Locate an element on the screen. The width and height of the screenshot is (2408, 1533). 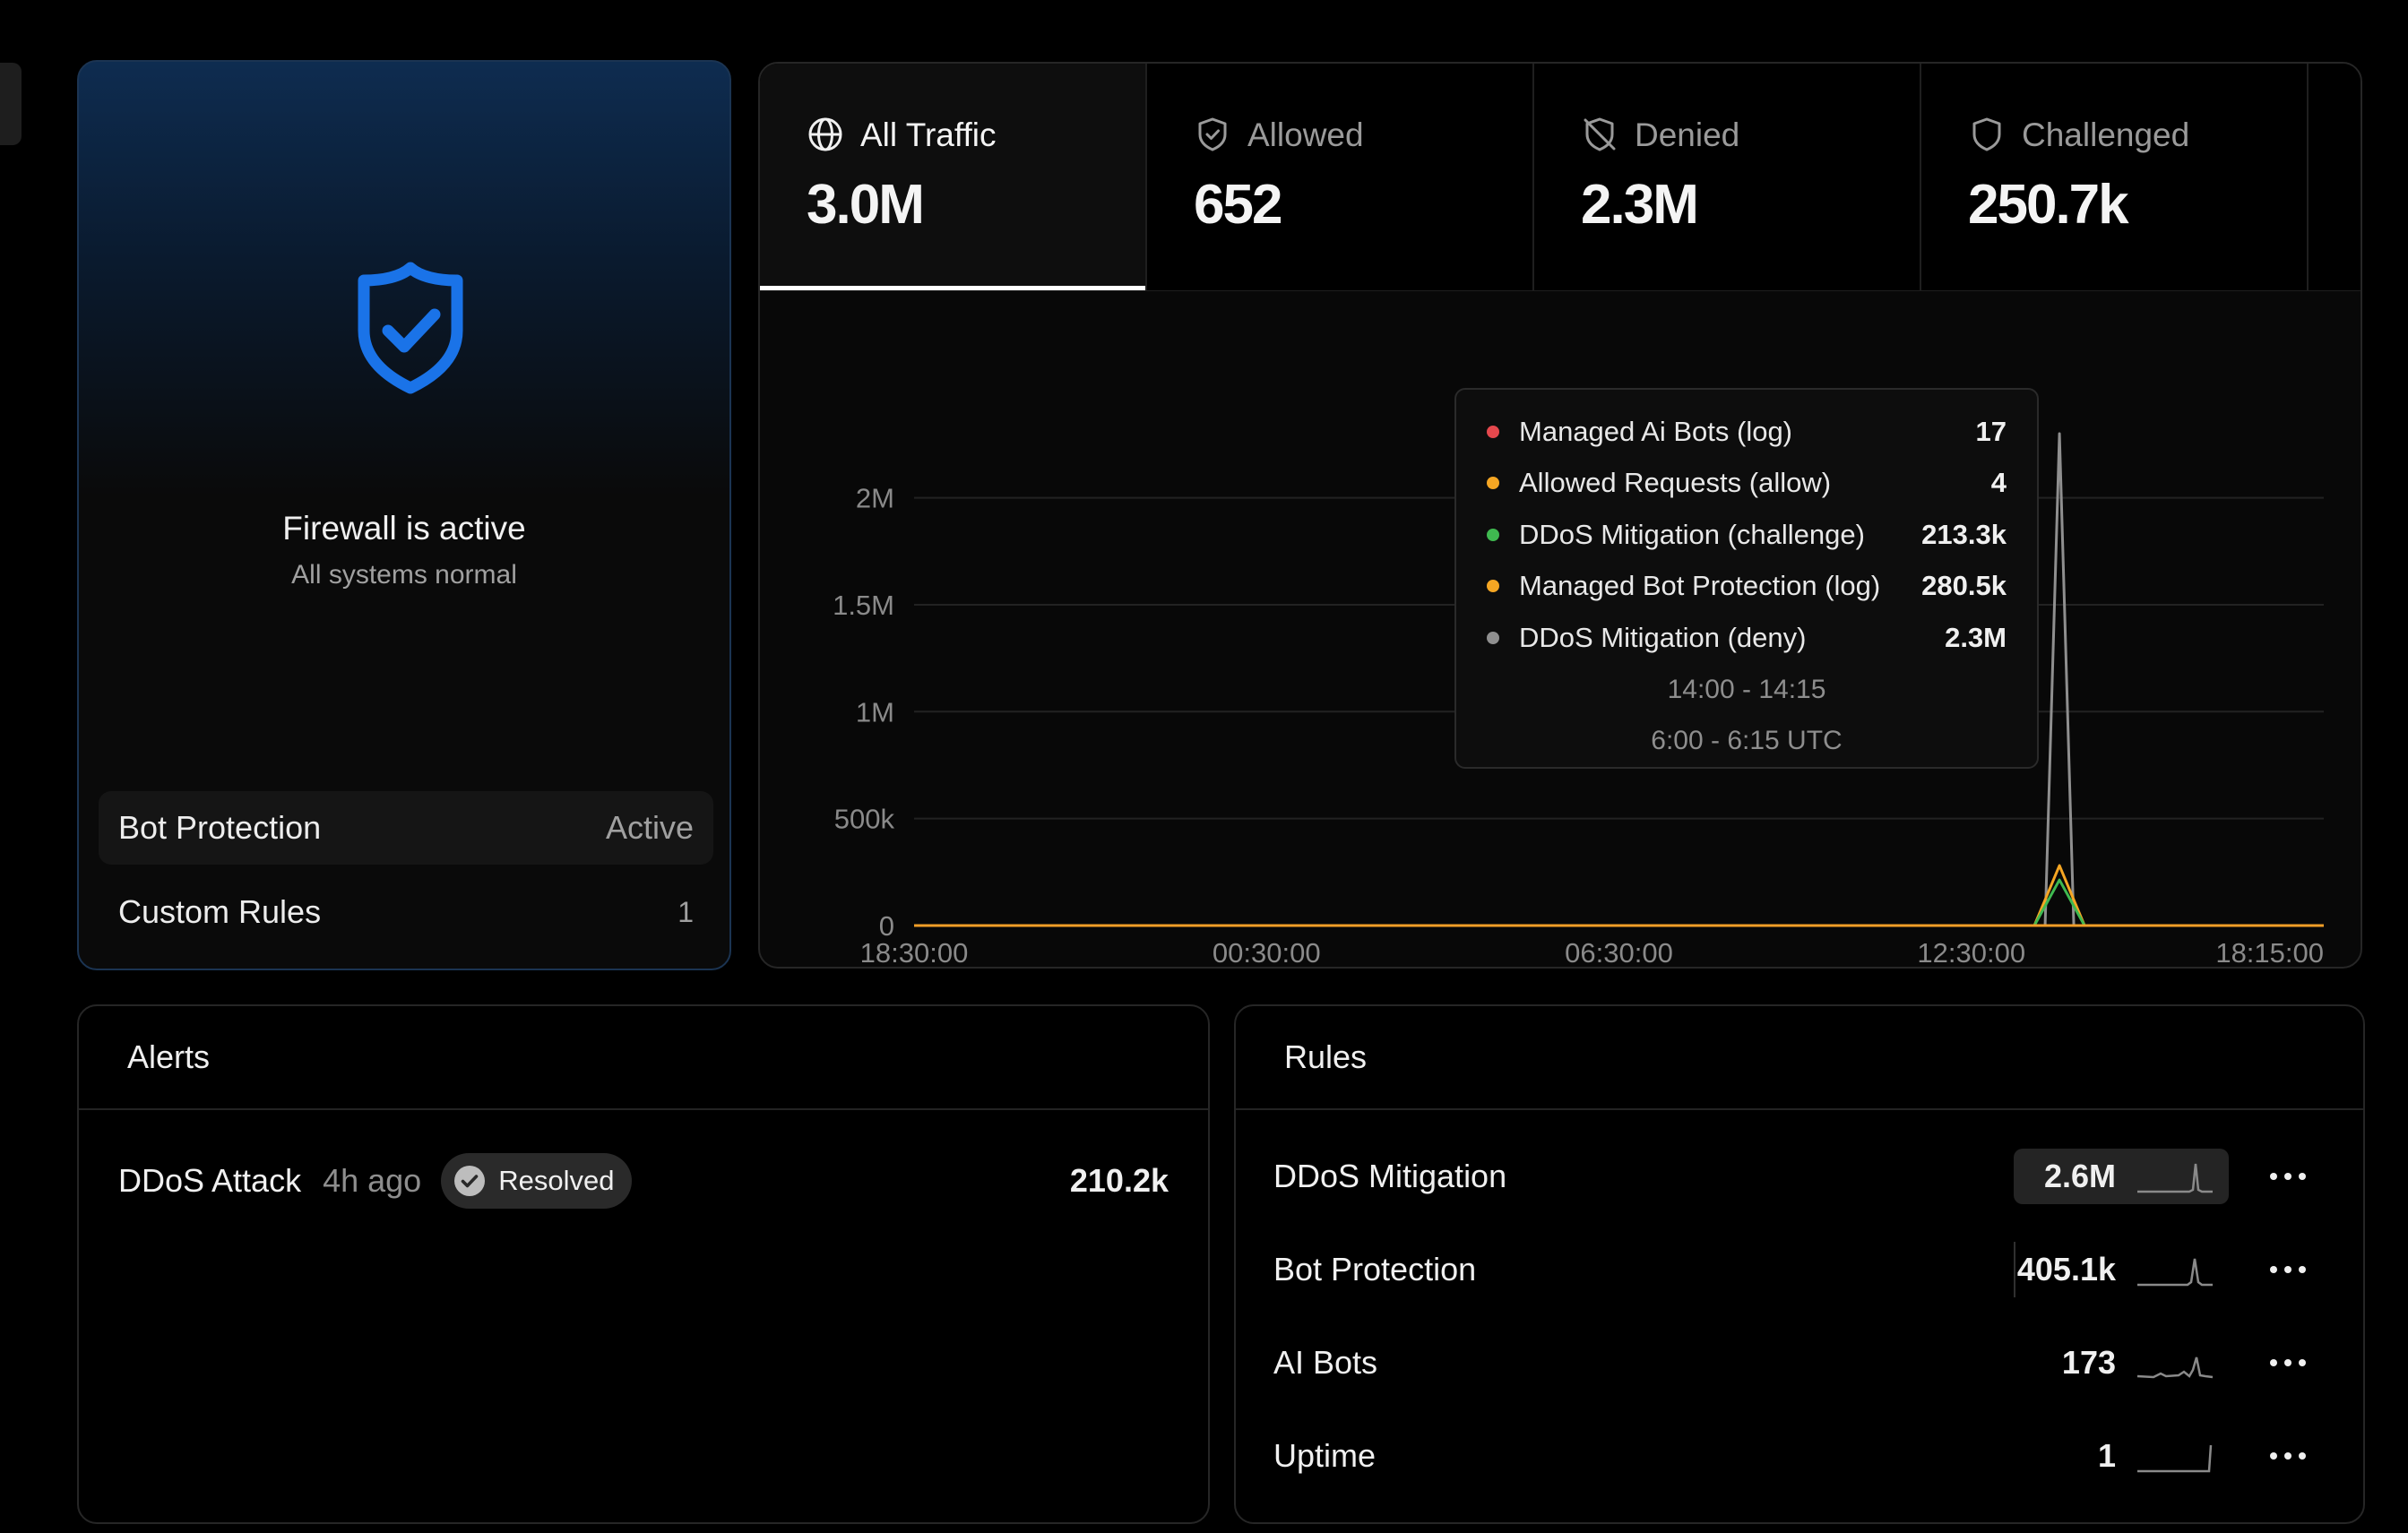
traffic-tabs: All Traffic 3.0M Allowed 652 Denied 2.3M is located at coordinates (1561, 177).